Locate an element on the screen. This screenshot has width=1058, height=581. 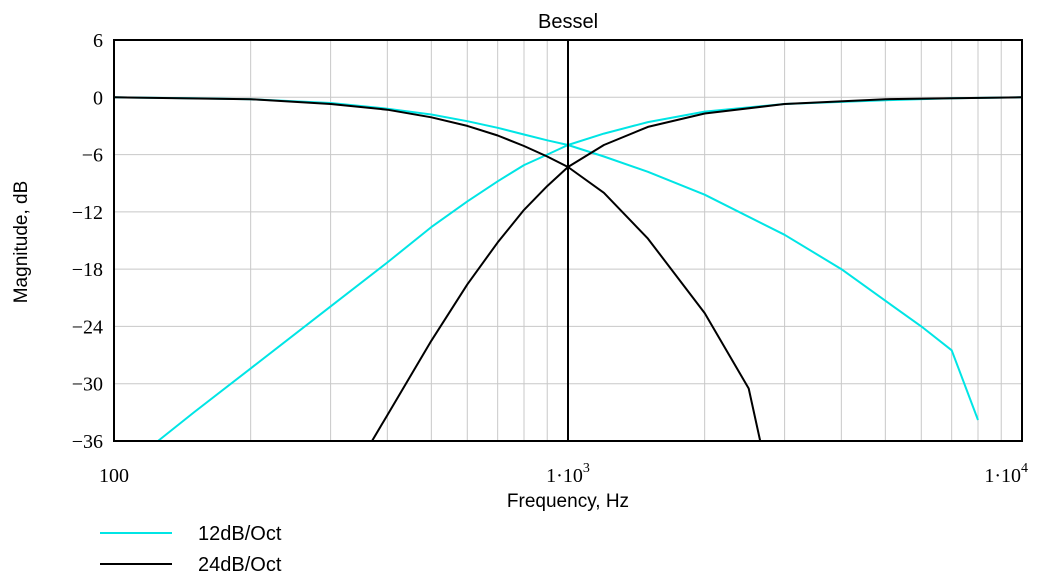
y-tick-label: −18 is located at coordinates (87, 270).